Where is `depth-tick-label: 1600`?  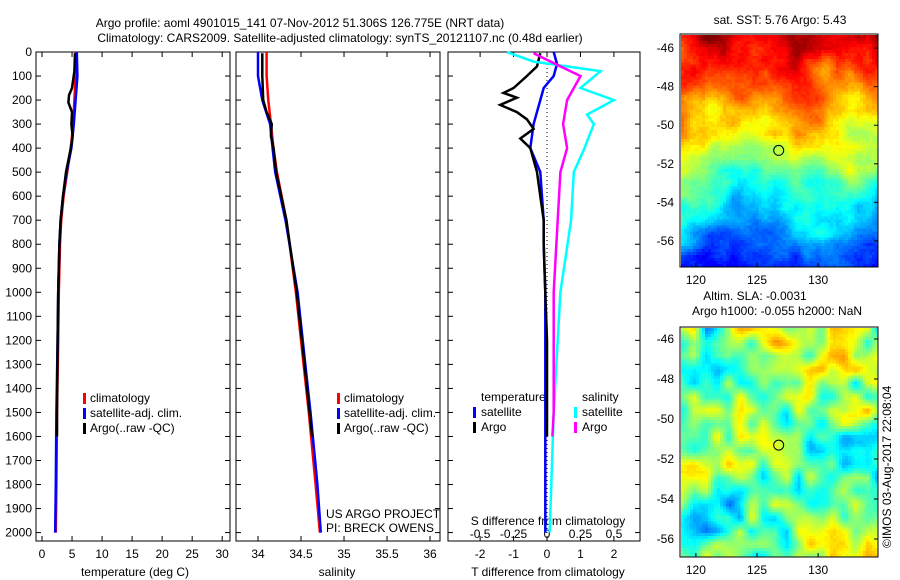
depth-tick-label: 1600 is located at coordinates (18, 436).